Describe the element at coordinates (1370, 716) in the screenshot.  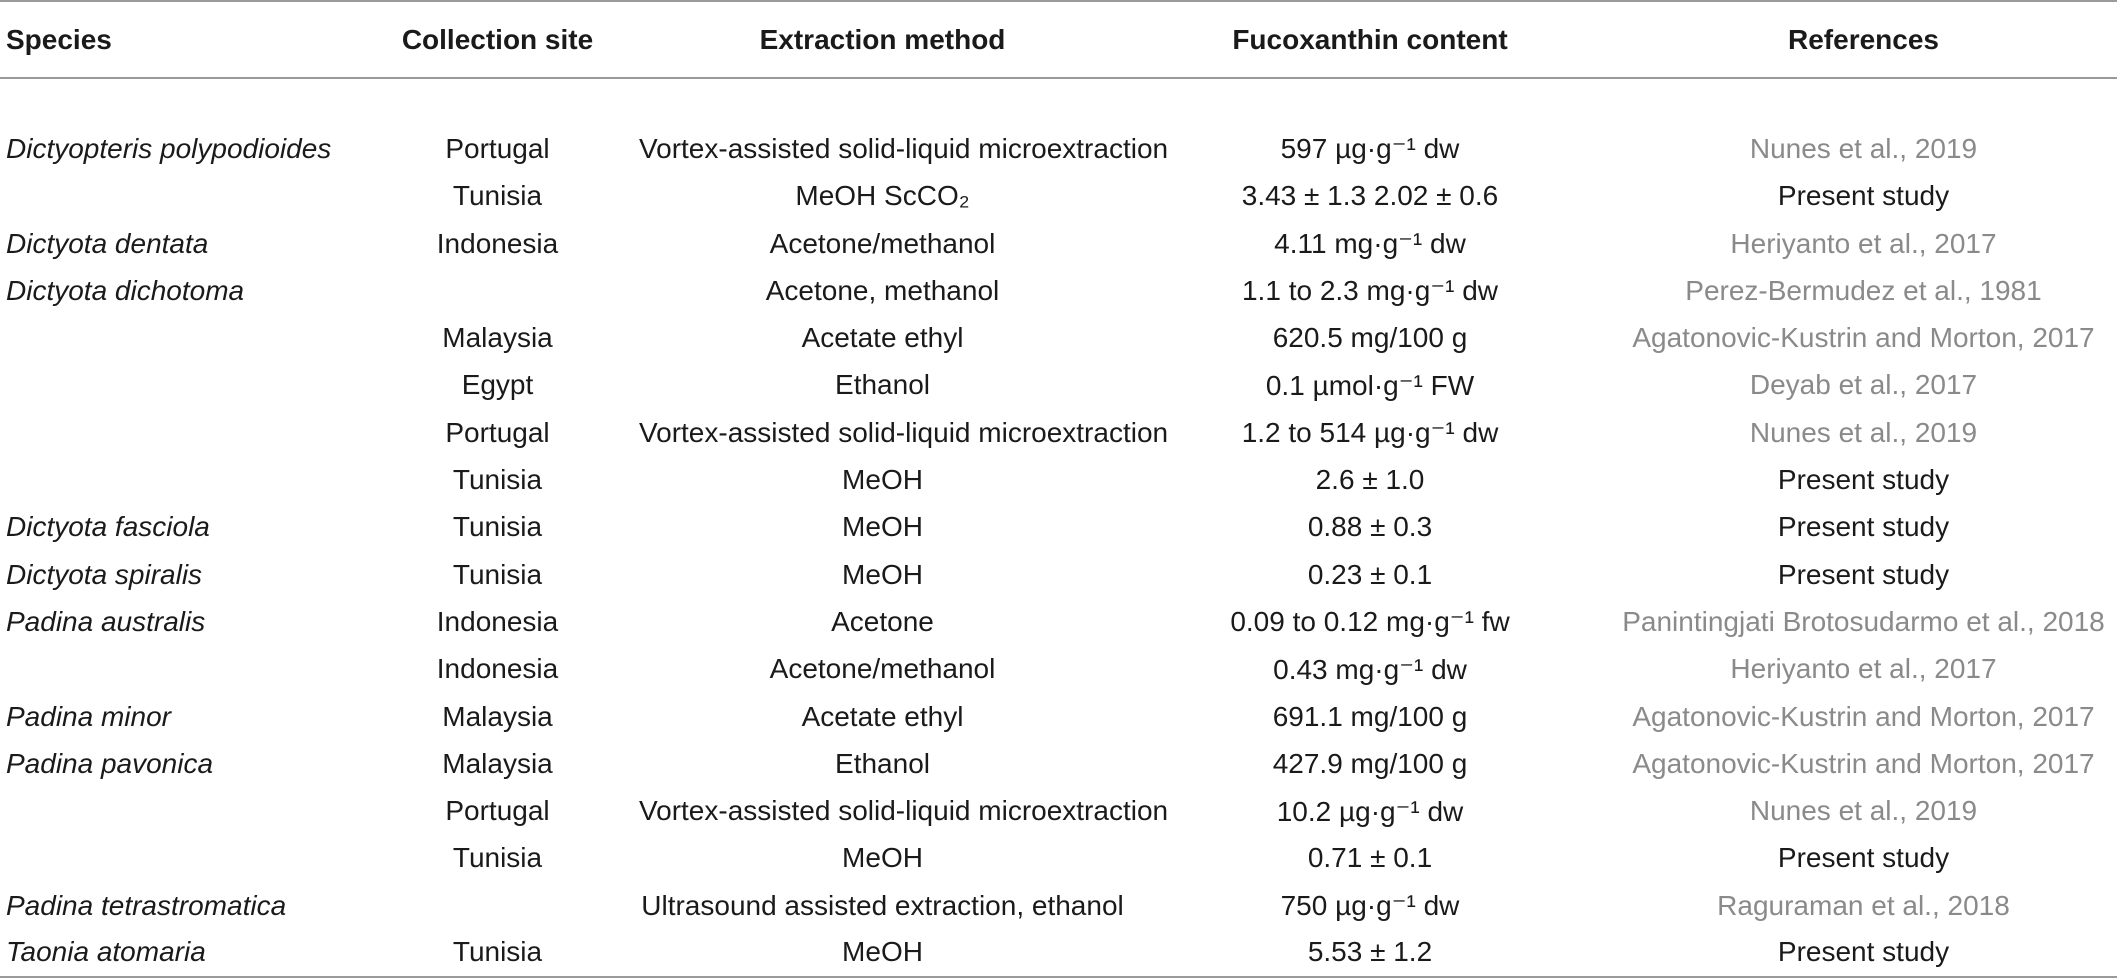
I see `cell-fucoxanthin-content: 691.1 mg/100 g` at that location.